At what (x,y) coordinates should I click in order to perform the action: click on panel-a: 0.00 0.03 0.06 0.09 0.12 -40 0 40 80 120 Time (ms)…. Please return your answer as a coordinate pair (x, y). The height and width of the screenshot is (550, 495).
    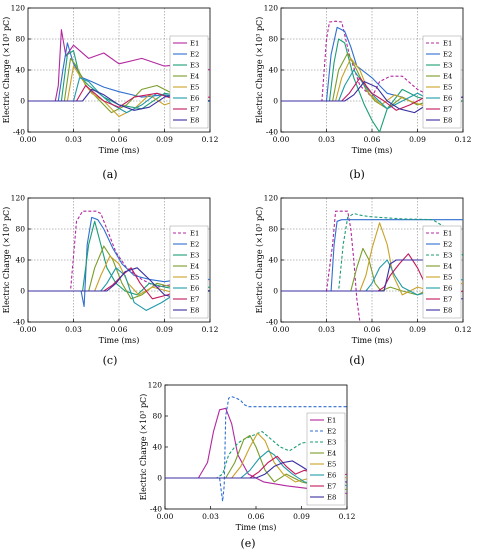
    Looking at the image, I should click on (110, 93).